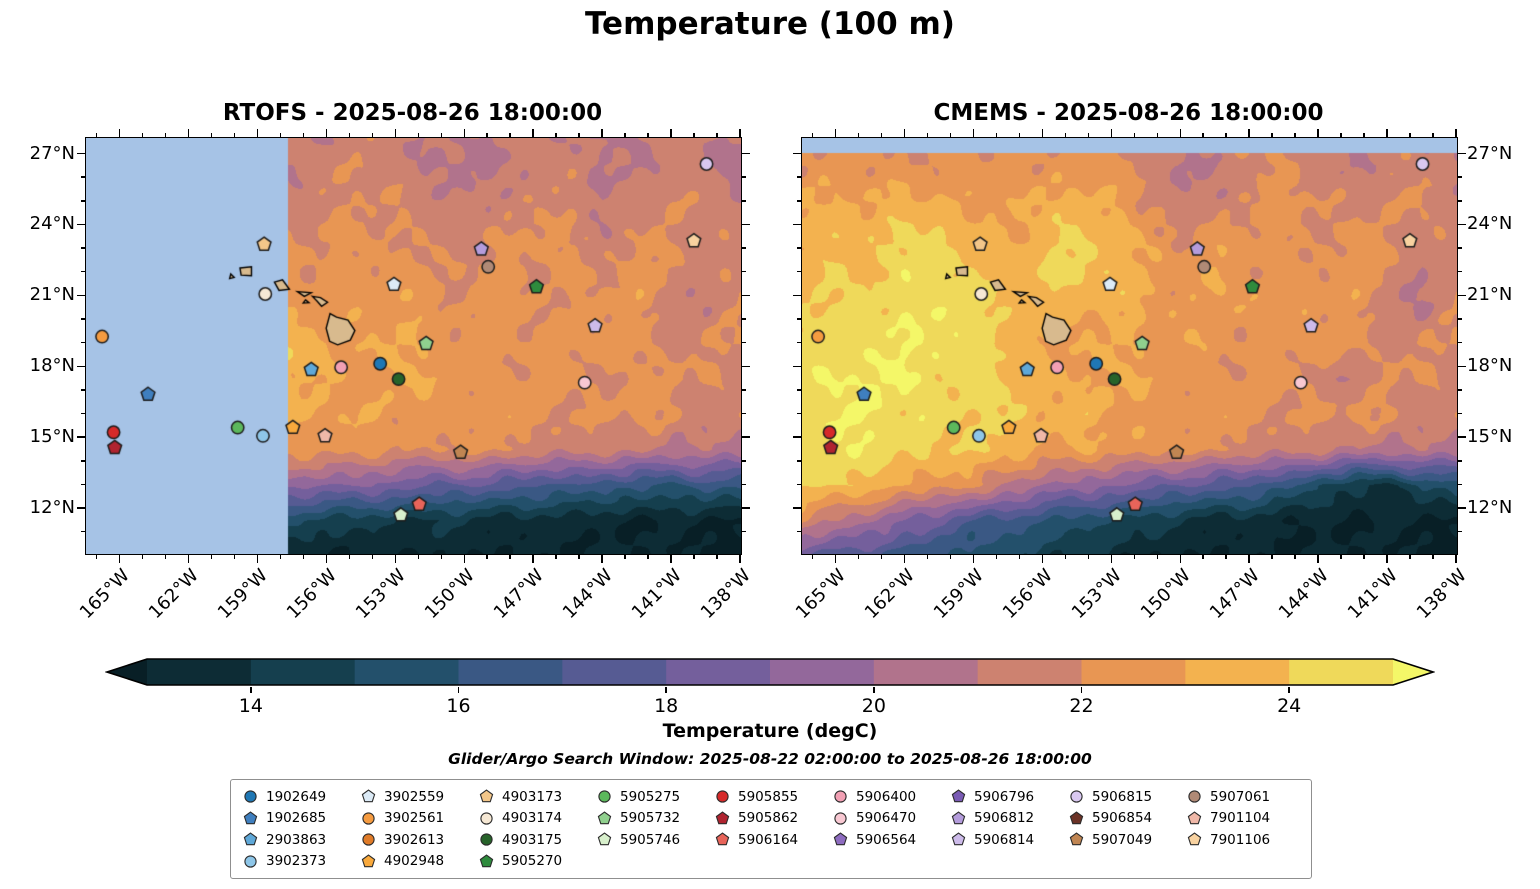  What do you see at coordinates (296, 861) in the screenshot?
I see `legend-label: 3902373` at bounding box center [296, 861].